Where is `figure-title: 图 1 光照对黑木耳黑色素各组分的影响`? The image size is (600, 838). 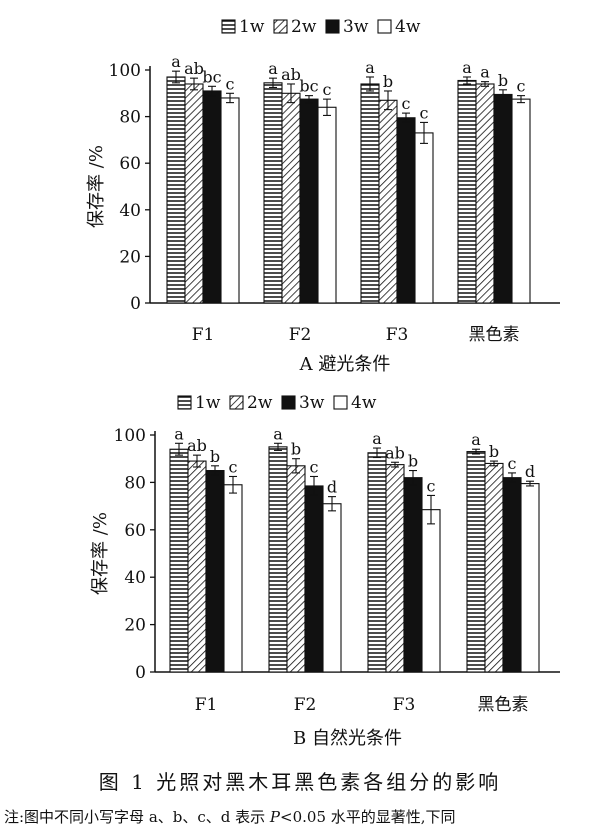 figure-title: 图 1 光照对黑木耳黑色素各组分的影响 is located at coordinates (300, 782).